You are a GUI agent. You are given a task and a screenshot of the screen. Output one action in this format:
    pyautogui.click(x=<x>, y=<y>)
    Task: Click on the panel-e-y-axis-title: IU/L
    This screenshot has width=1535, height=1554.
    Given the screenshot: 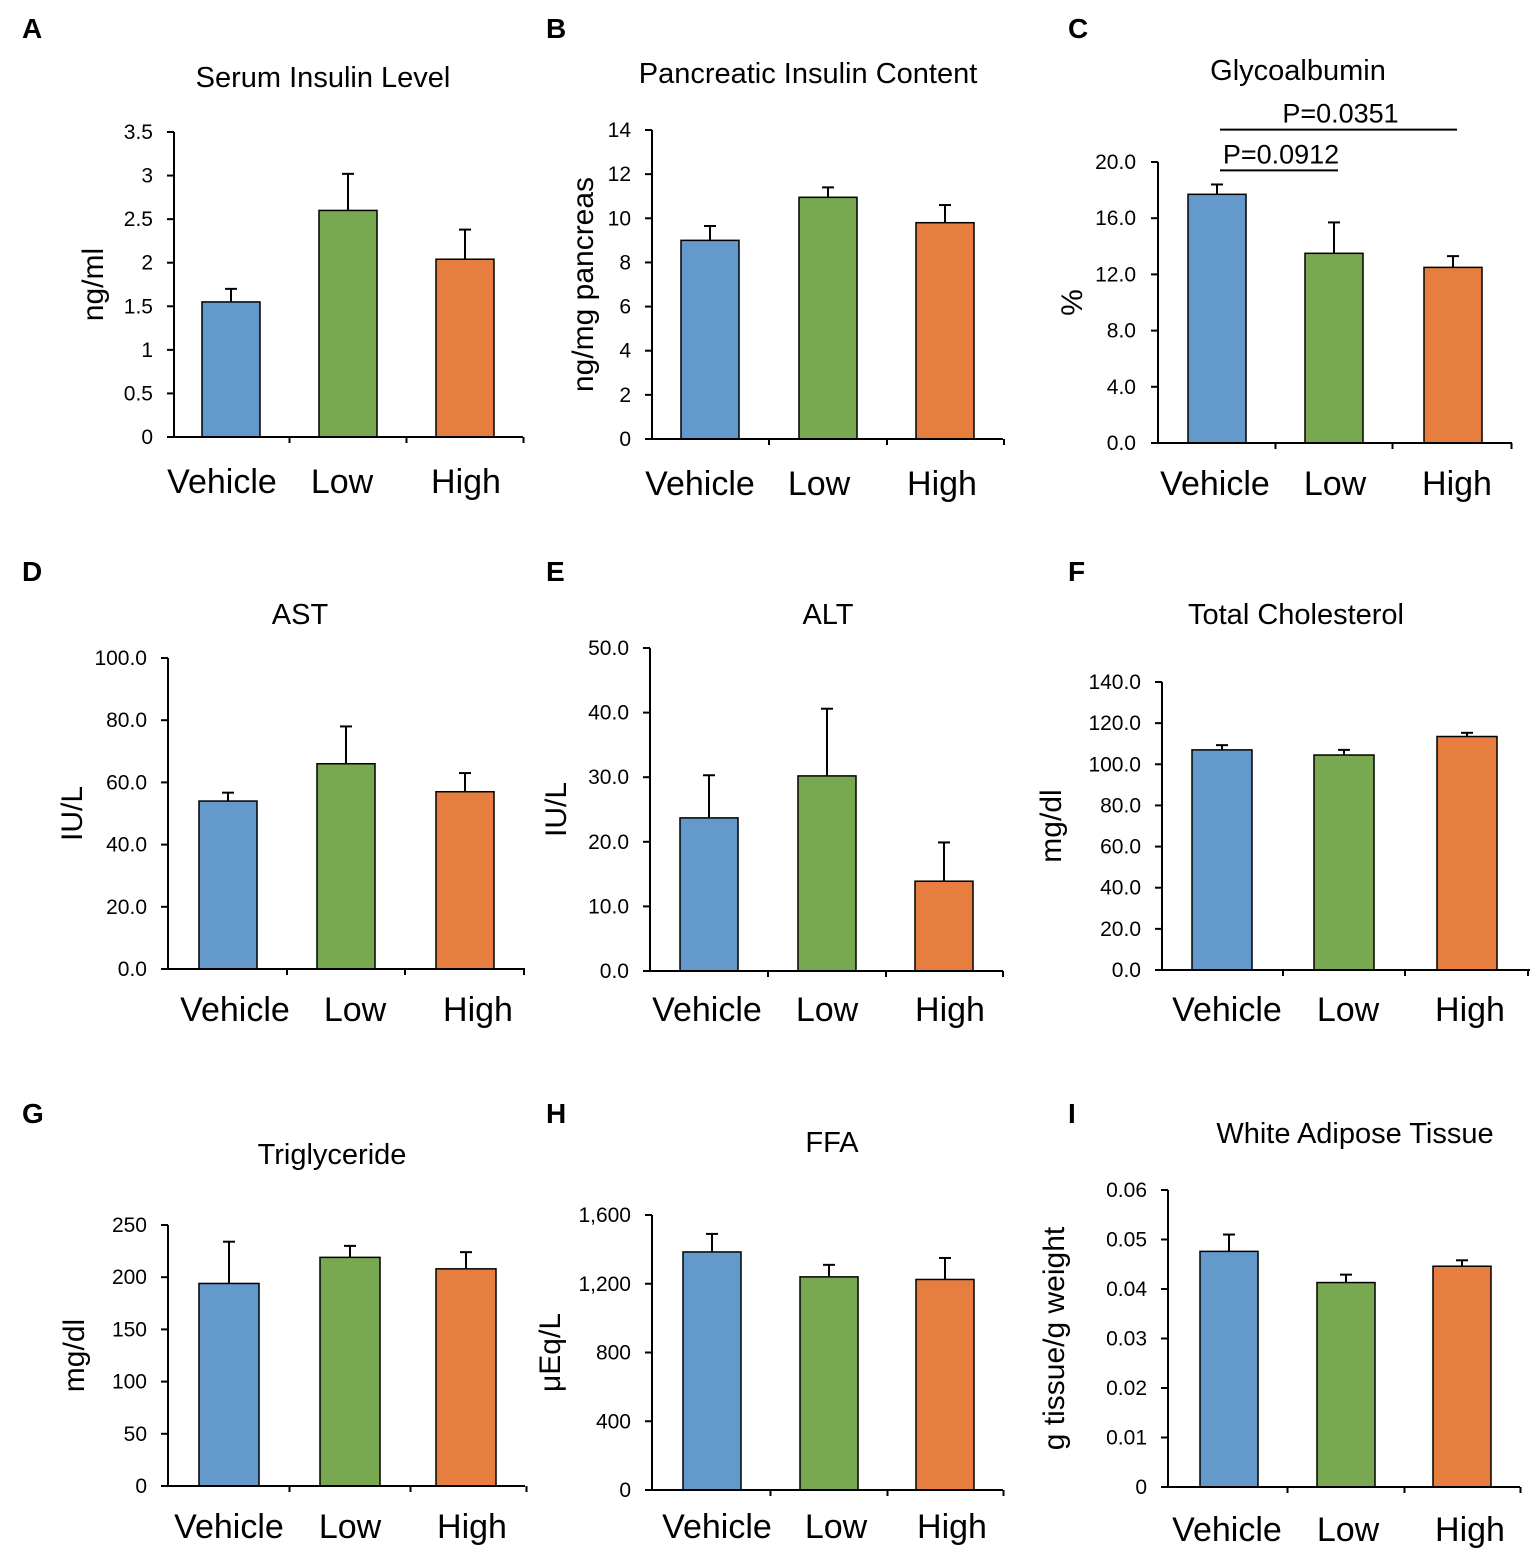 What is the action you would take?
    pyautogui.click(x=556, y=809)
    